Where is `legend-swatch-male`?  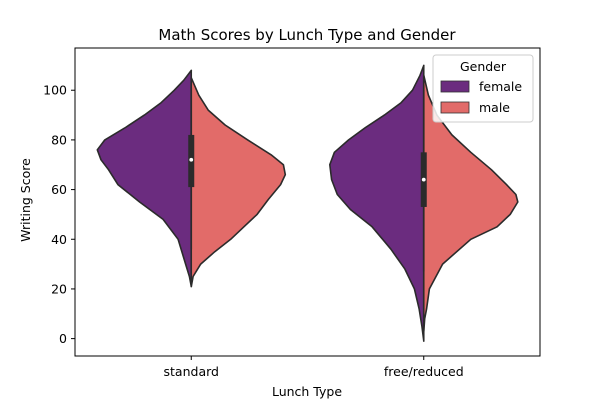 legend-swatch-male is located at coordinates (455, 107).